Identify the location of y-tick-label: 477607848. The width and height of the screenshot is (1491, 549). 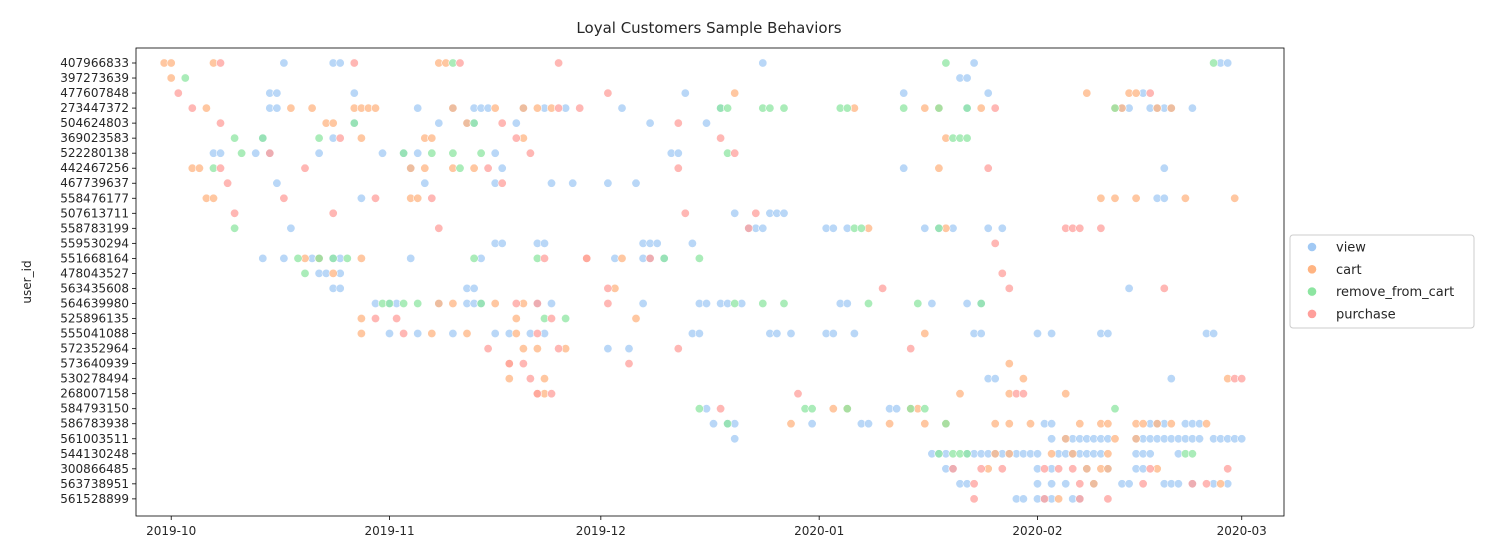
(94, 93).